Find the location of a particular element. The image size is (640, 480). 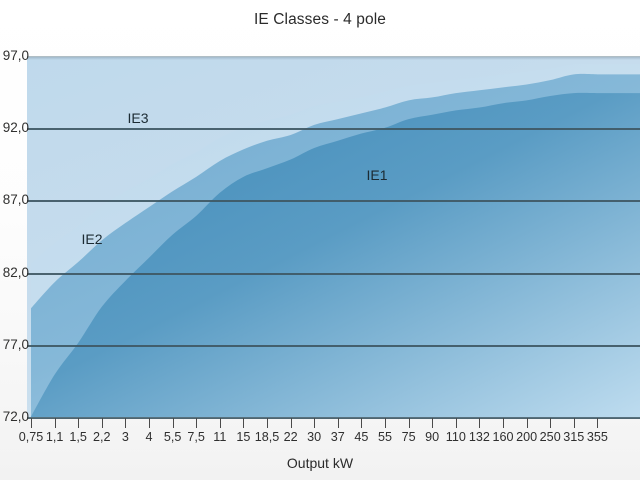

x-axis-tick-label: 75 is located at coordinates (408, 437).